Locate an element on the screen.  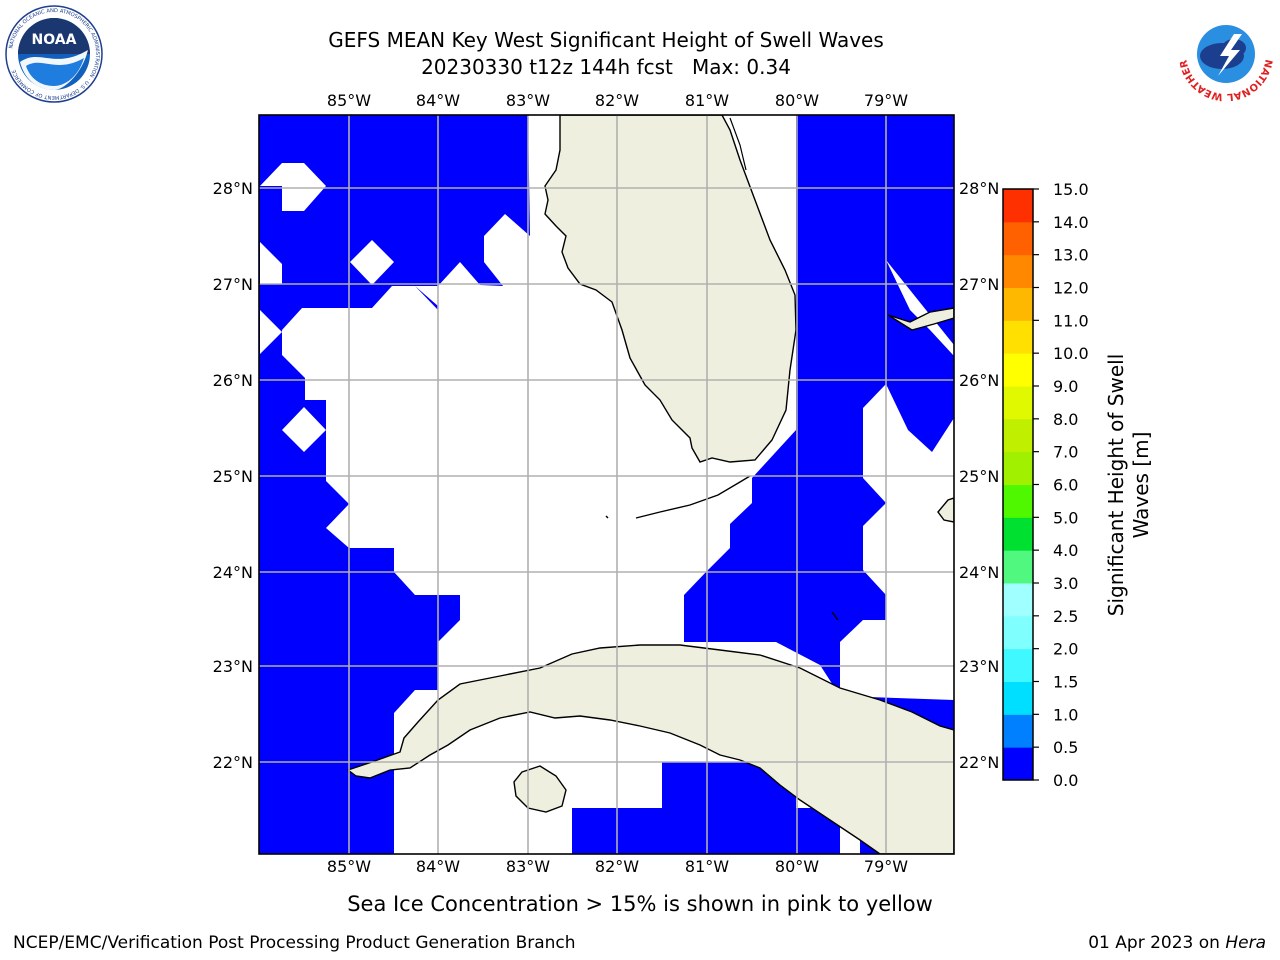
colorbar-tick-label: 13.0 is located at coordinates (1071, 255).